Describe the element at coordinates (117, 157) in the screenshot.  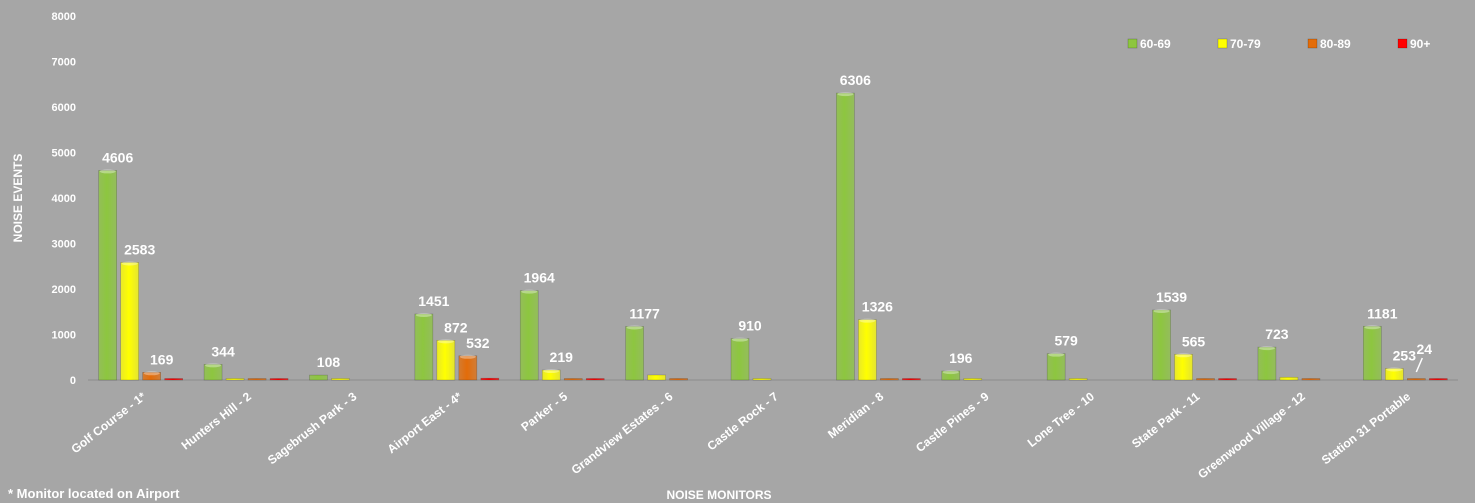
I see `data-label: 4606` at that location.